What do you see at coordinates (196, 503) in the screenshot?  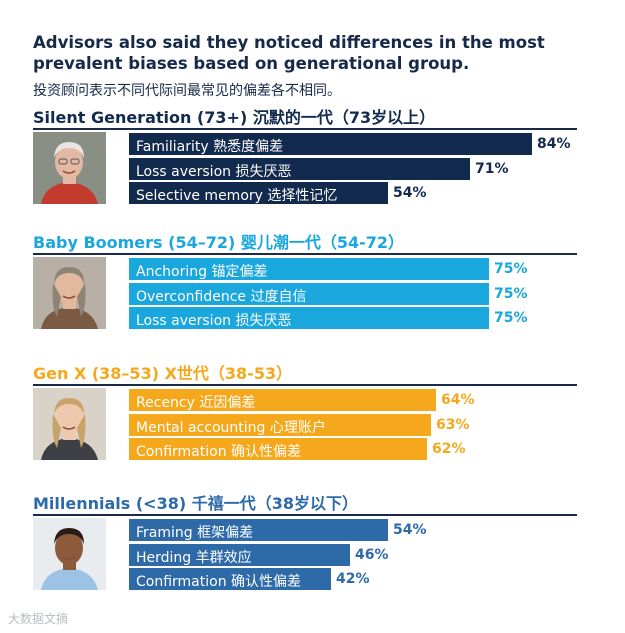 I see `section-title: Millennials (<38) 千禧一代（38岁以下）` at bounding box center [196, 503].